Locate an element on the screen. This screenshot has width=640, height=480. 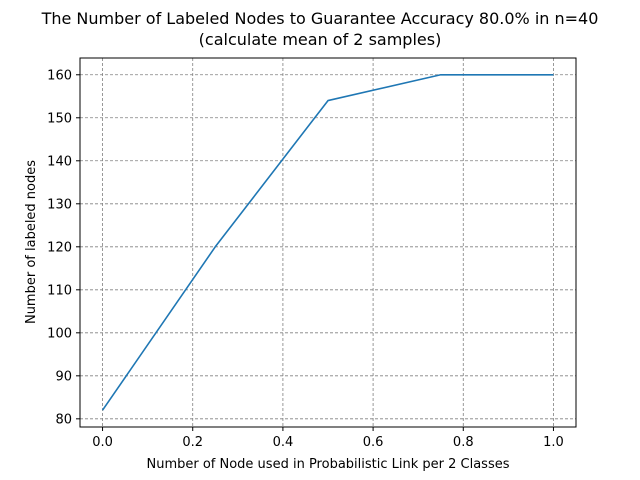
x-tick-label: 1.0 is located at coordinates (553, 442).